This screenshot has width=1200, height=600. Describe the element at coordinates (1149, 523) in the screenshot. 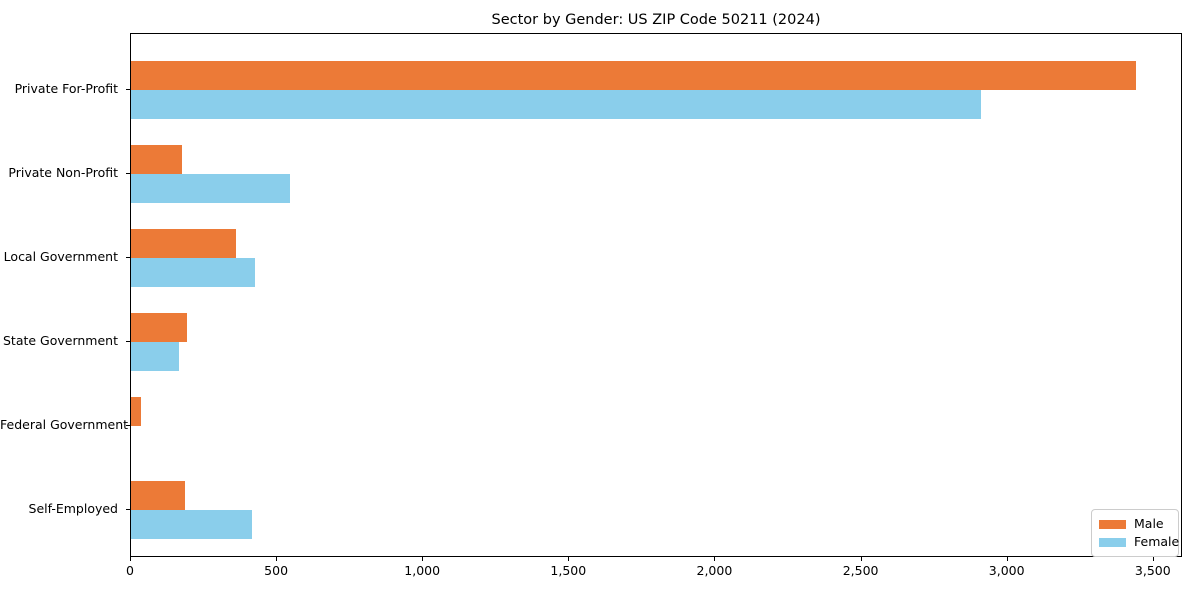

I see `legend-label: Male` at that location.